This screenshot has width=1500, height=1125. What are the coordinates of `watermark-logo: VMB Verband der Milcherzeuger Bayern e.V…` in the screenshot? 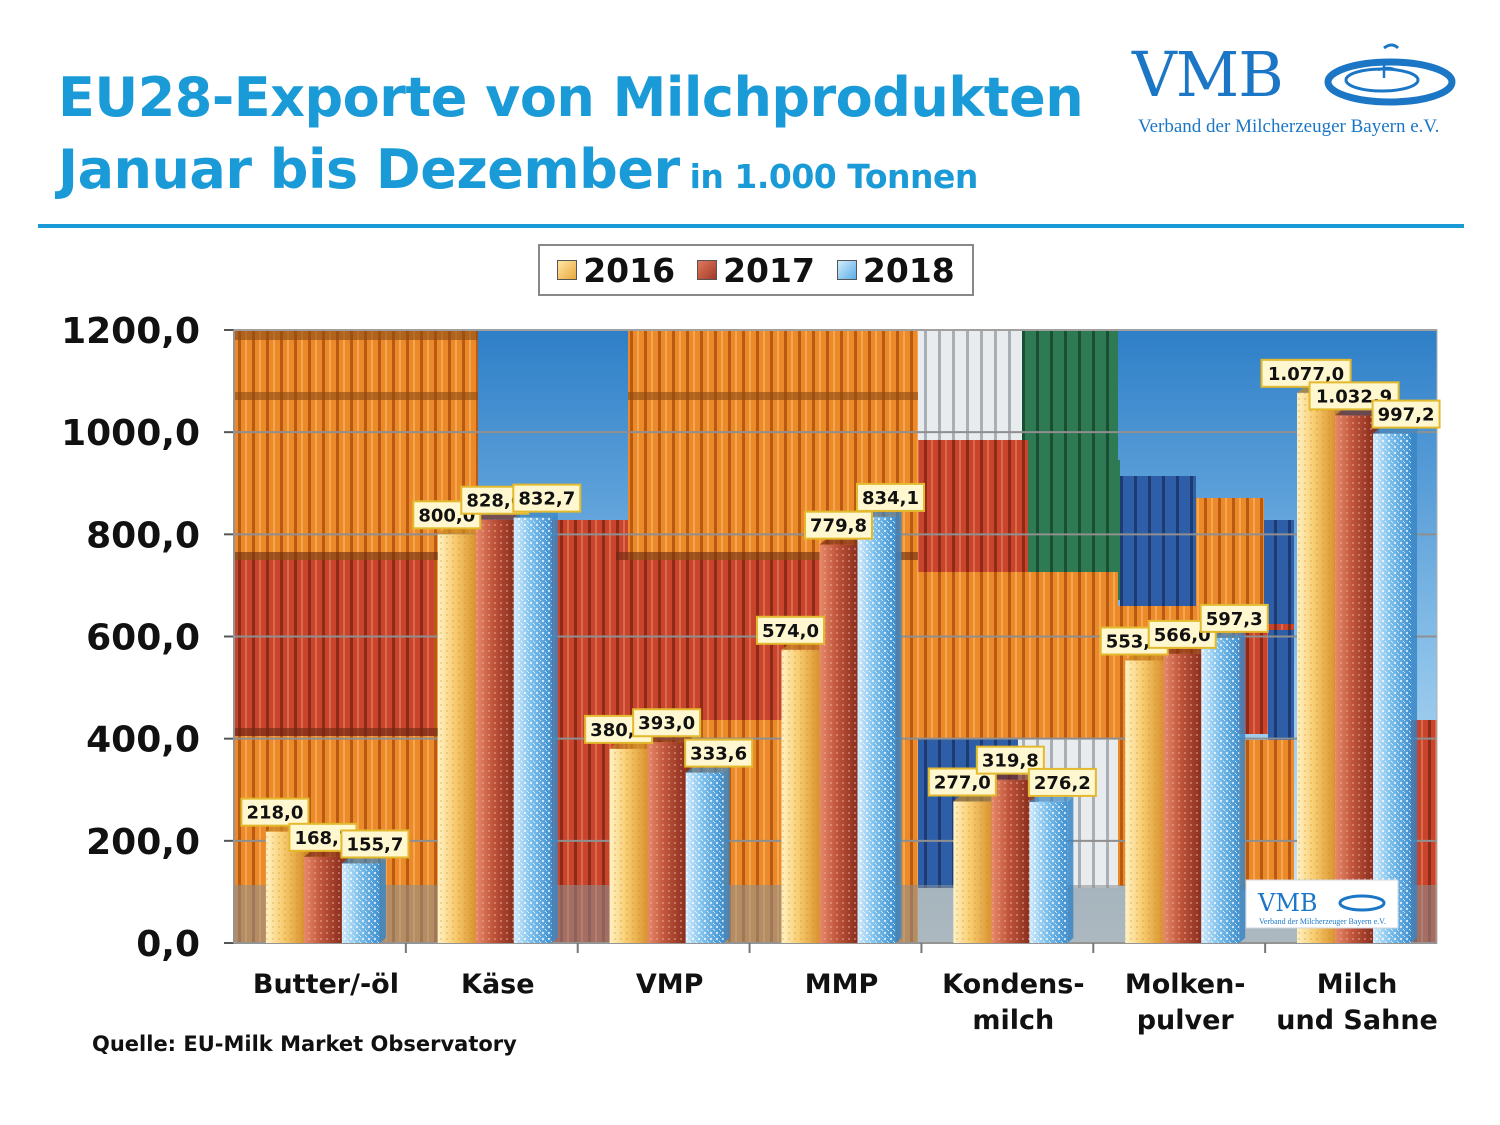 It's located at (1322, 904).